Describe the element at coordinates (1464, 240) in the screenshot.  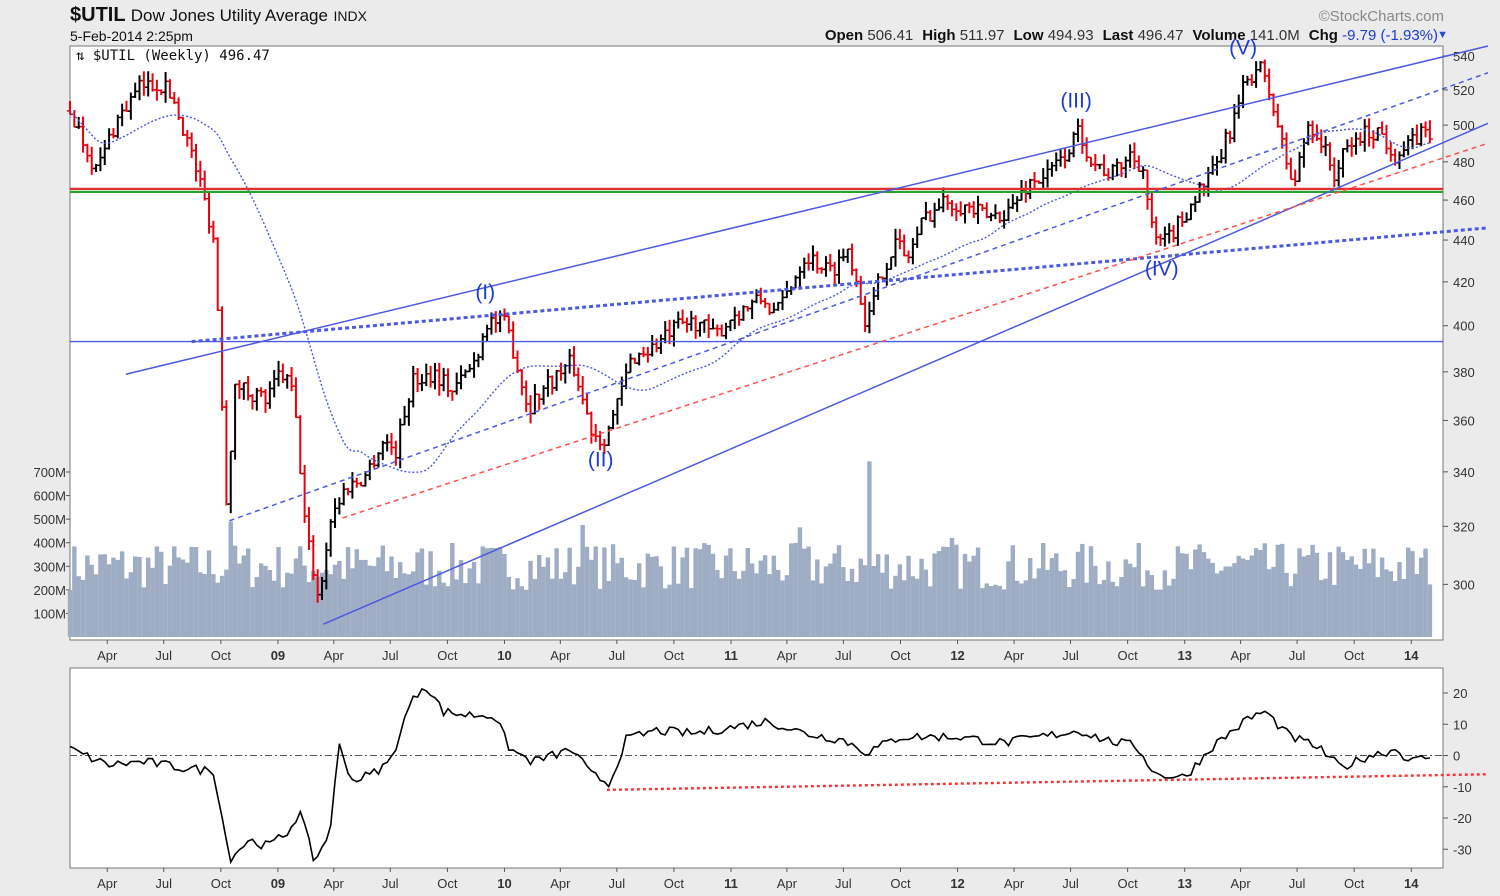
I see `price-tick-label: 440` at that location.